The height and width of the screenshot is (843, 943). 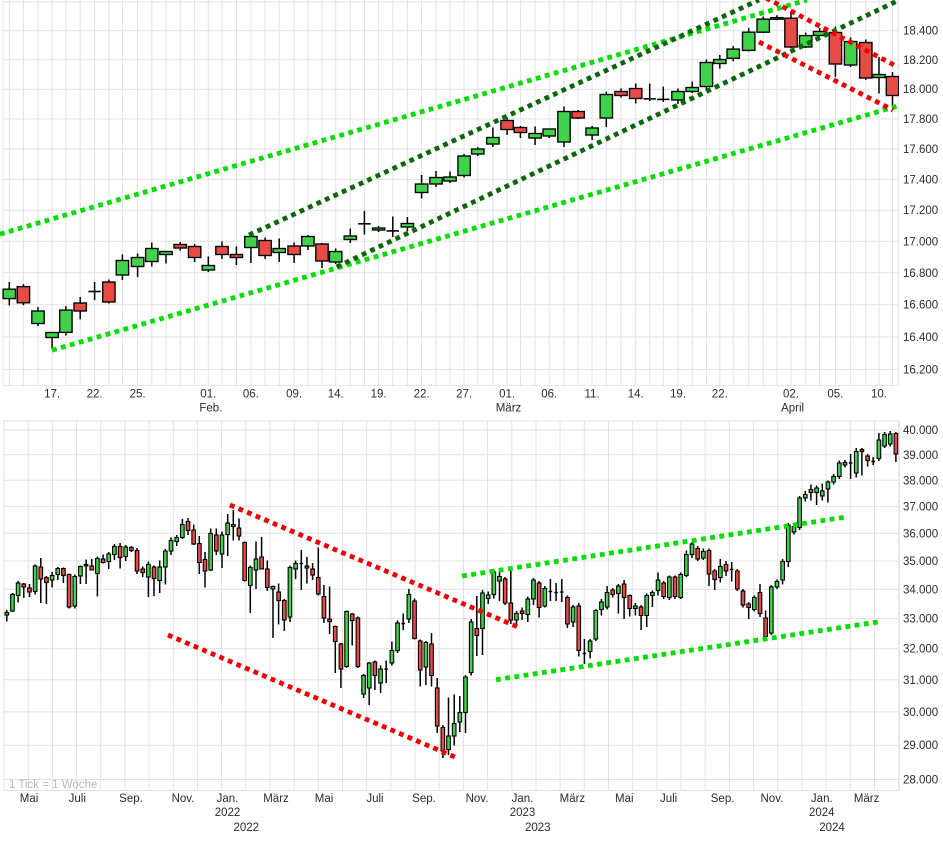 What do you see at coordinates (52, 395) in the screenshot?
I see `svg-text: 17.` at bounding box center [52, 395].